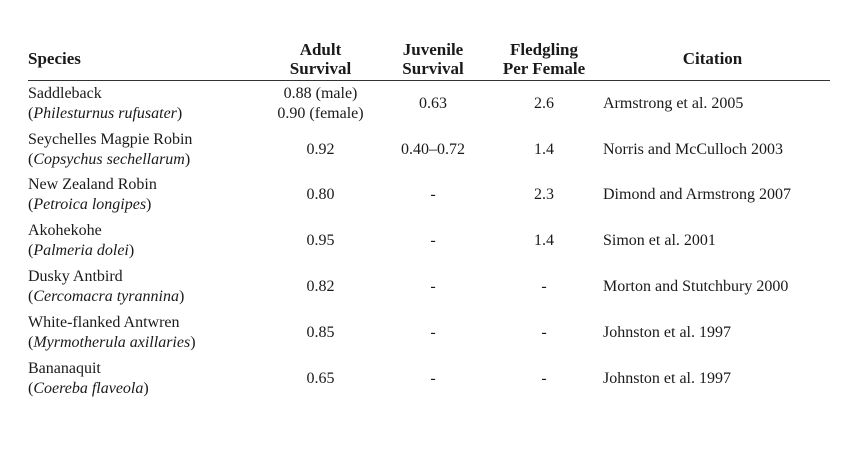 This screenshot has height=459, width=860. What do you see at coordinates (148, 58) in the screenshot?
I see `header-species: Species` at bounding box center [148, 58].